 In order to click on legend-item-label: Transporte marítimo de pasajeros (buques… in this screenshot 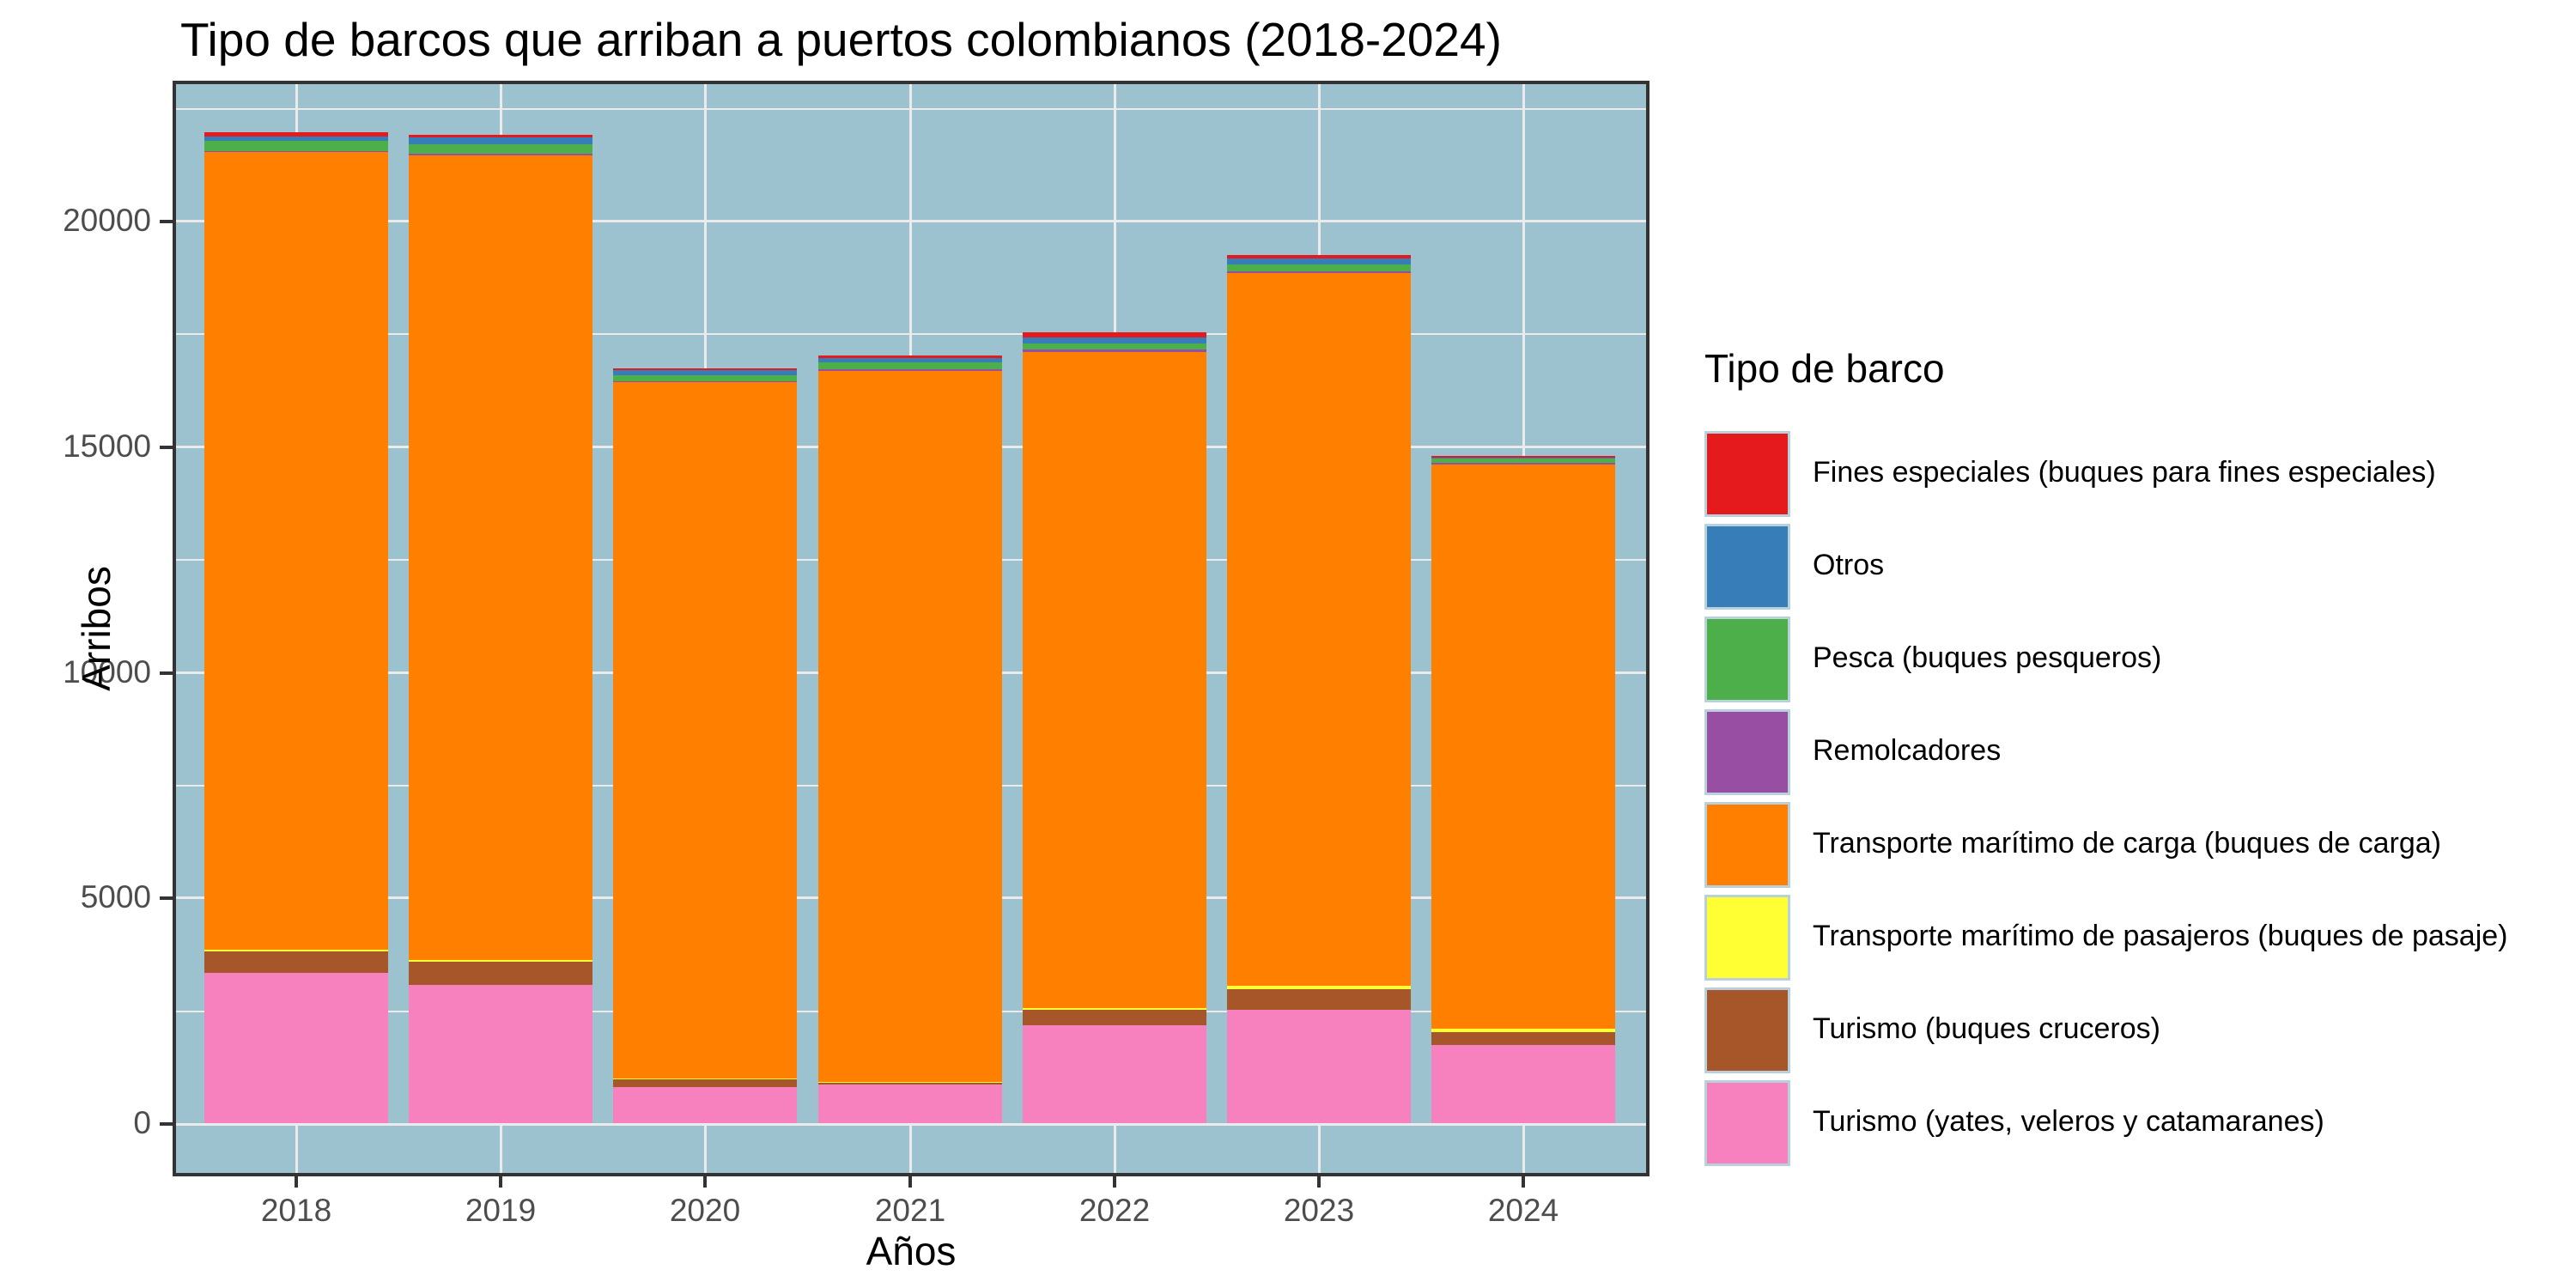, I will do `click(2160, 936)`.